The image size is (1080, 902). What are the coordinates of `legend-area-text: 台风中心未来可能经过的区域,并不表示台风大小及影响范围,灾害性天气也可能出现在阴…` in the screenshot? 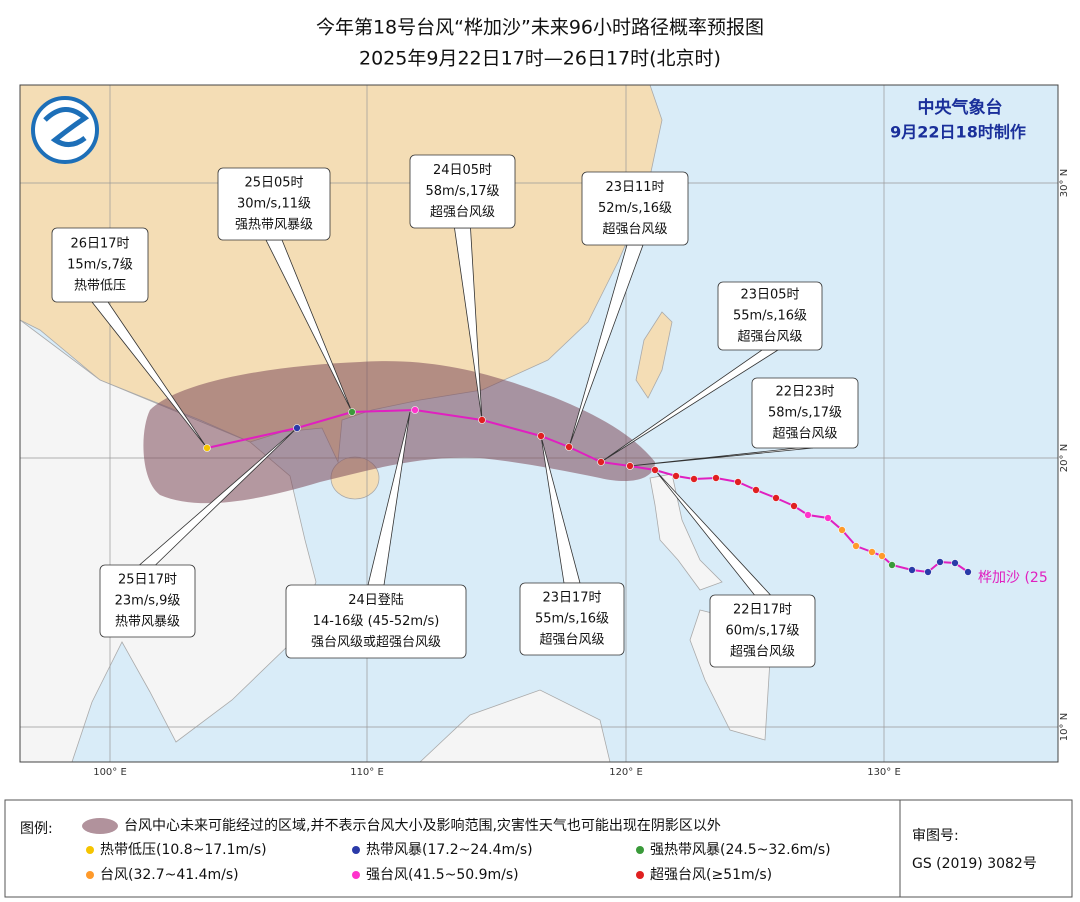 It's located at (422, 825).